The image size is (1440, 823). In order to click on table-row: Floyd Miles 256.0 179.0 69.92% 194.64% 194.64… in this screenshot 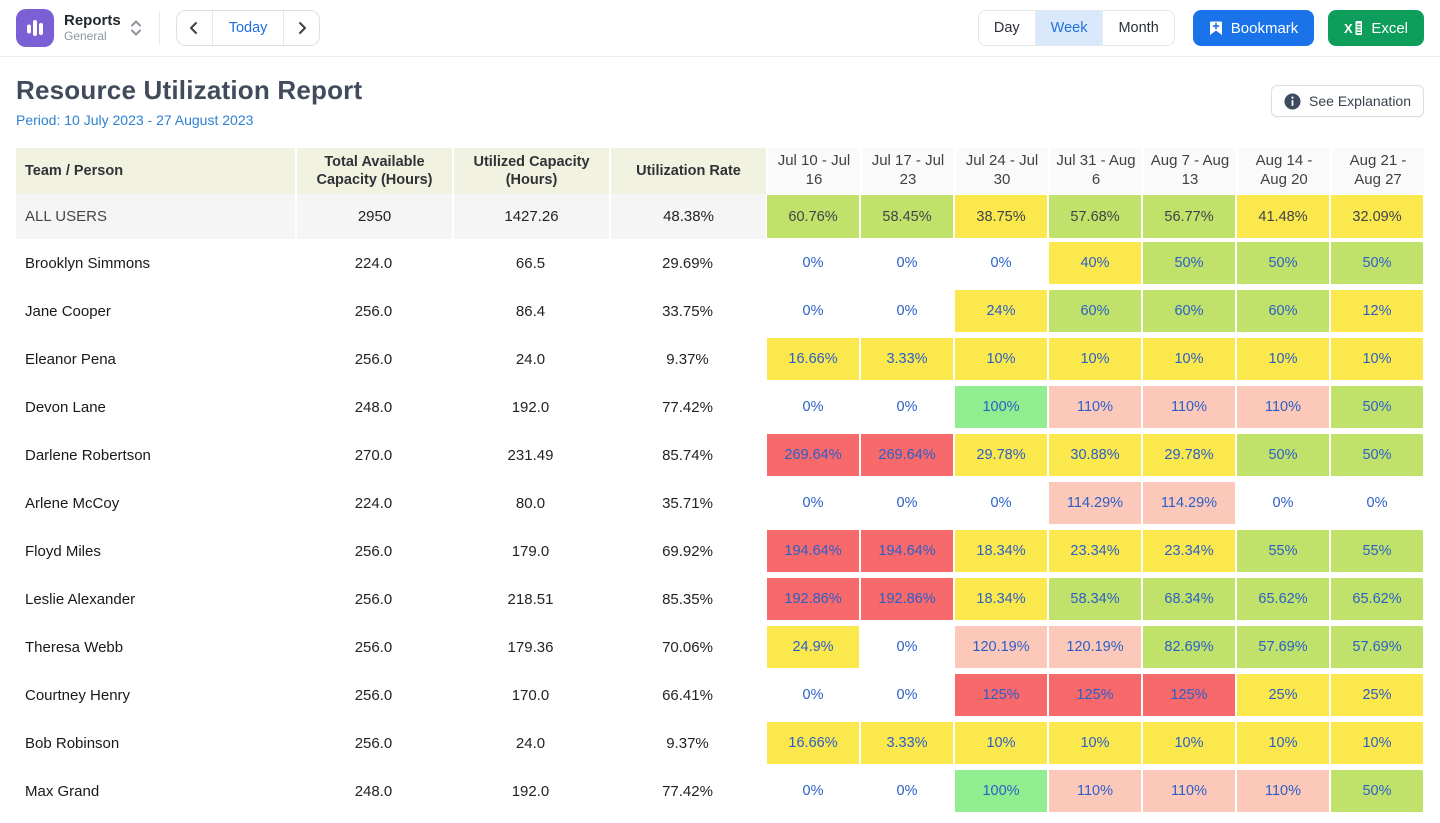, I will do `click(720, 551)`.